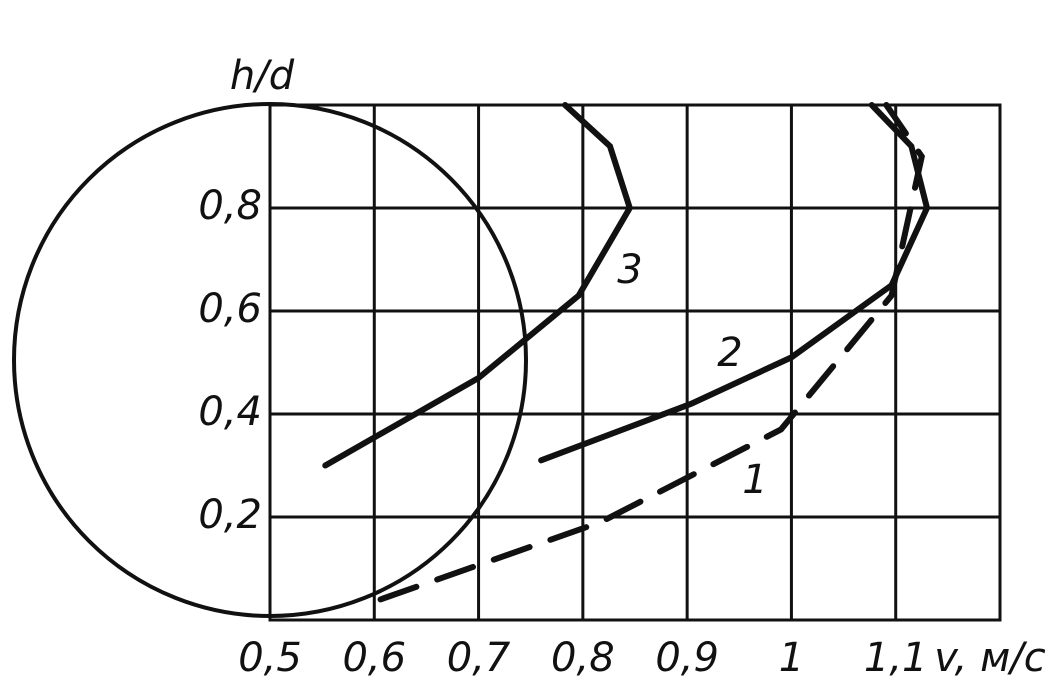  Describe the element at coordinates (262, 76) in the screenshot. I see `y-axis-label: h/d` at that location.